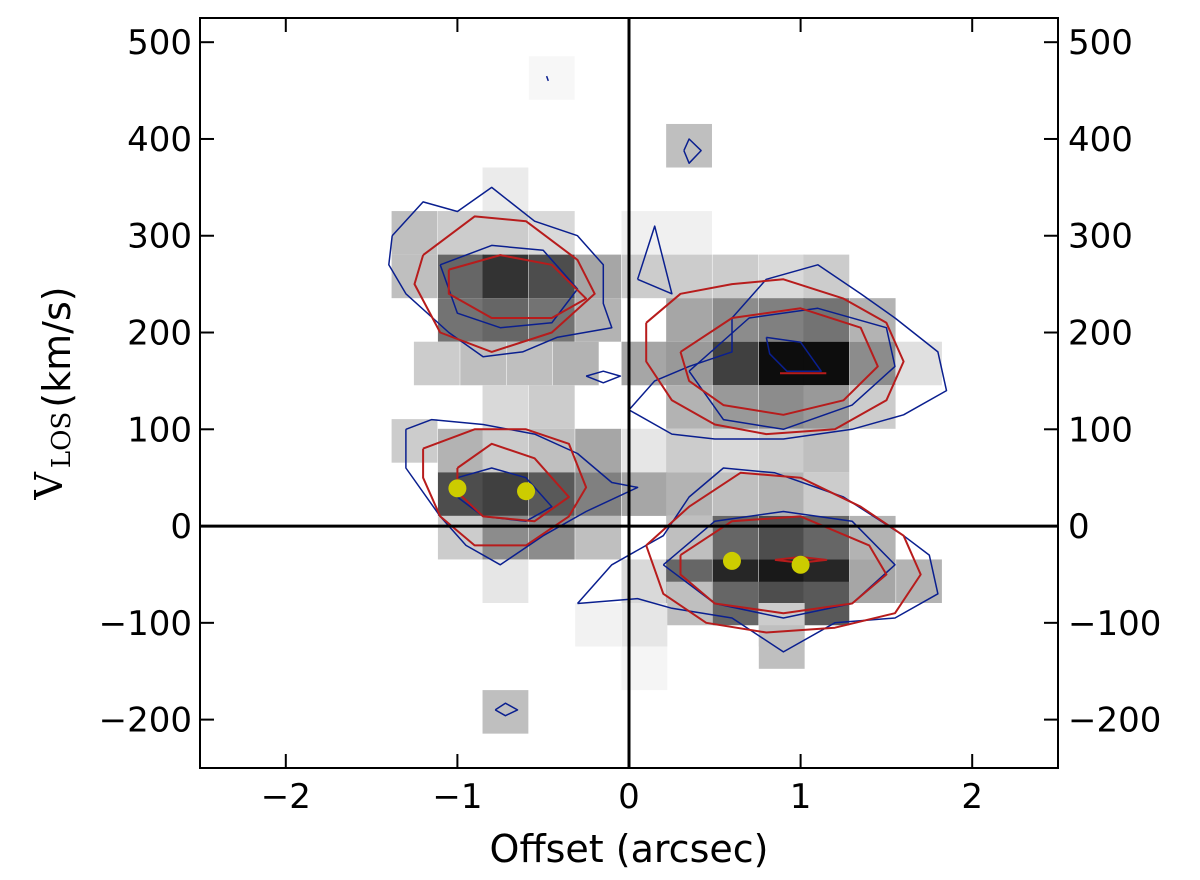 This screenshot has width=1200, height=880. I want to click on y-tick-label: 500, so click(159, 43).